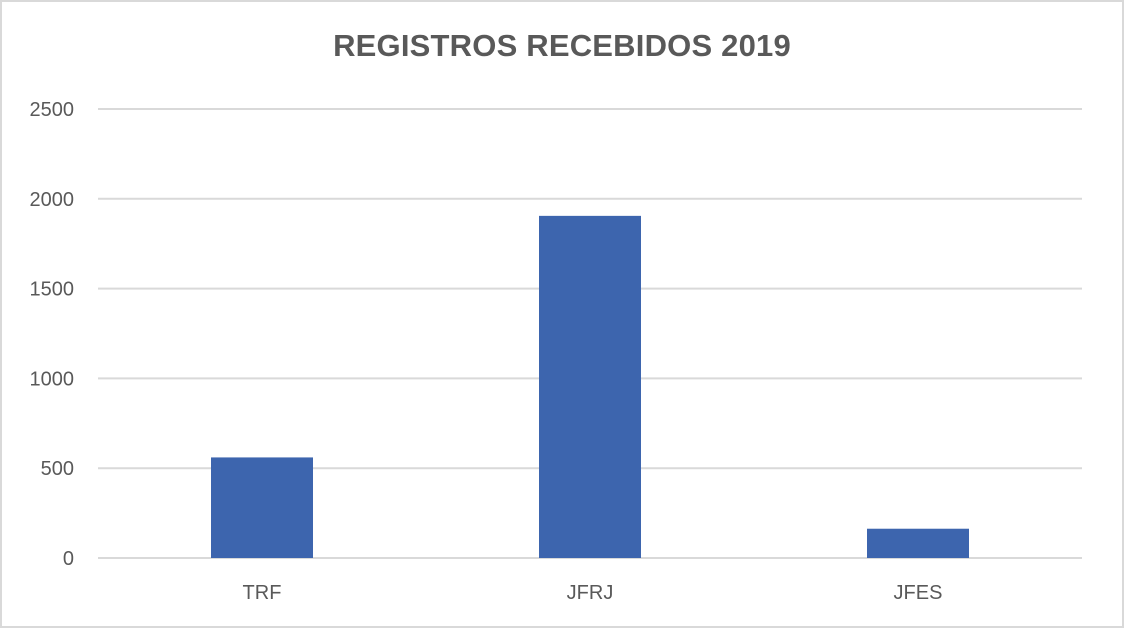 Image resolution: width=1124 pixels, height=628 pixels. I want to click on y-axis-ticks: 0 500 1000 1500 2000 2500, so click(52, 334).